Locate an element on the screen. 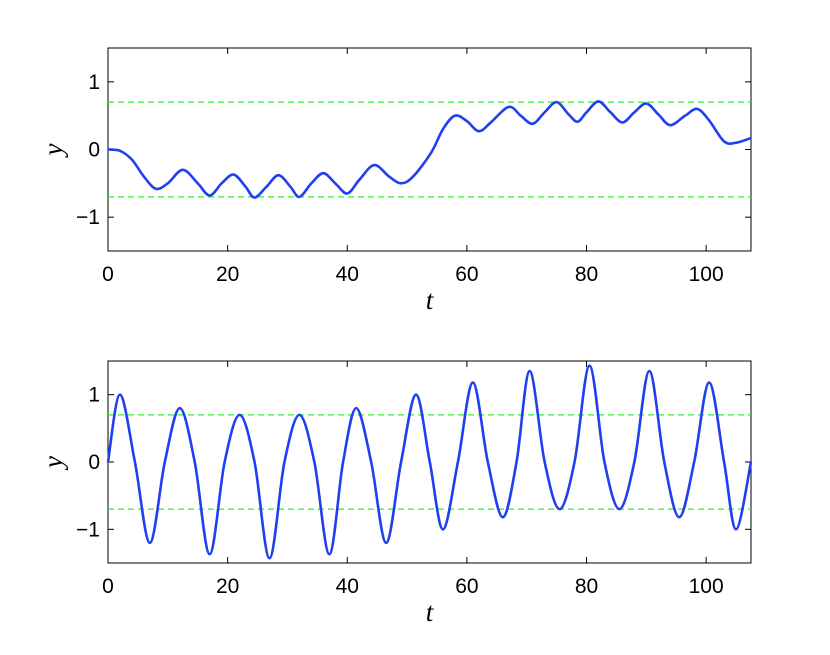 This screenshot has height=655, width=830. data-line is located at coordinates (429, 149).